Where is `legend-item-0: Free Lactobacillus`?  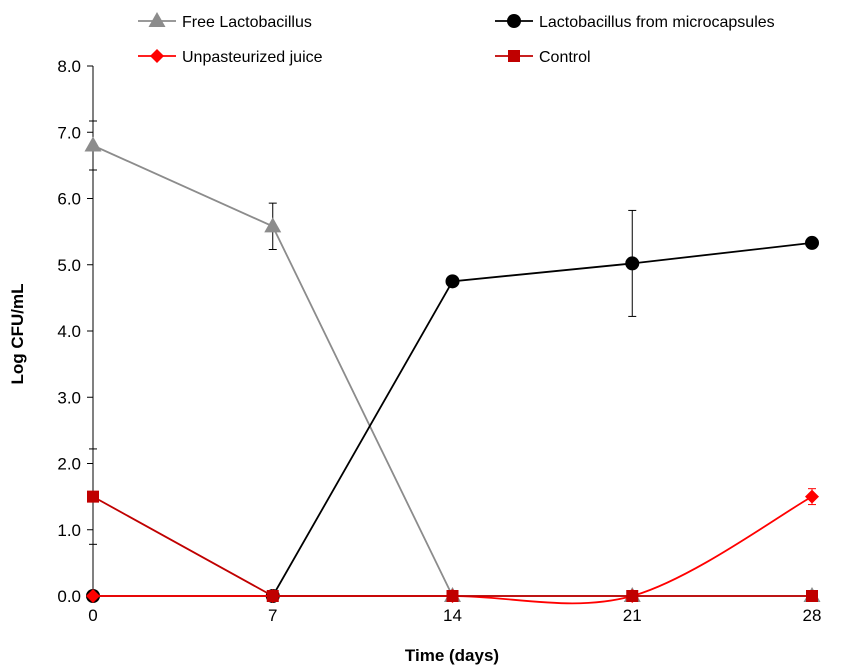 legend-item-0: Free Lactobacillus is located at coordinates (225, 21).